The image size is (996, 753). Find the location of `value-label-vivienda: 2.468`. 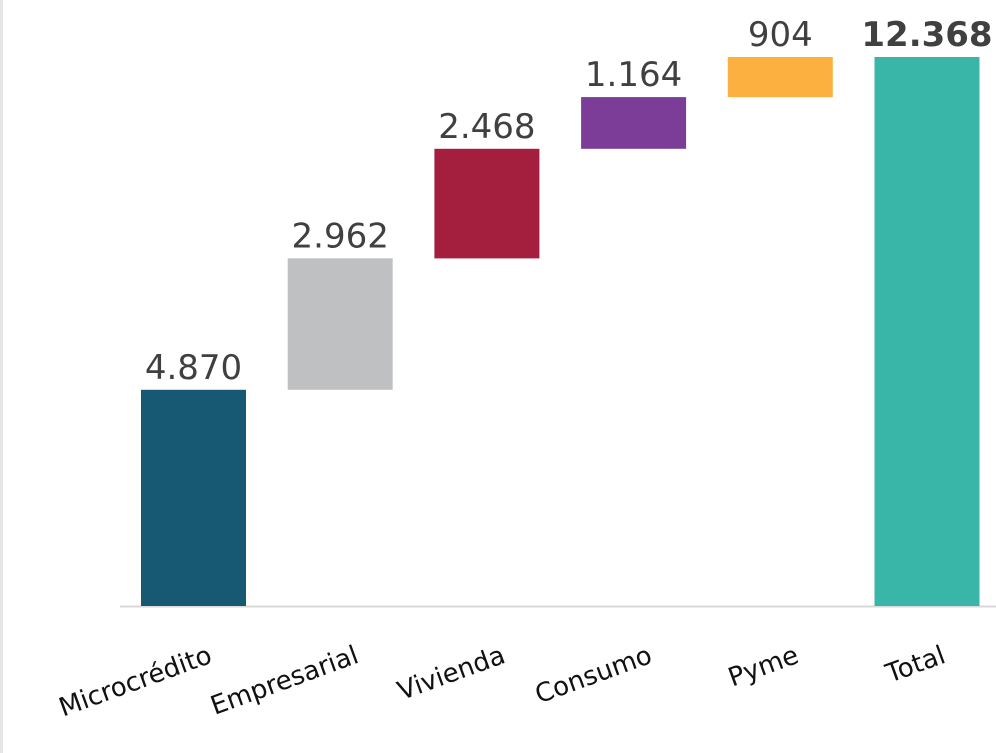

value-label-vivienda: 2.468 is located at coordinates (486, 127).